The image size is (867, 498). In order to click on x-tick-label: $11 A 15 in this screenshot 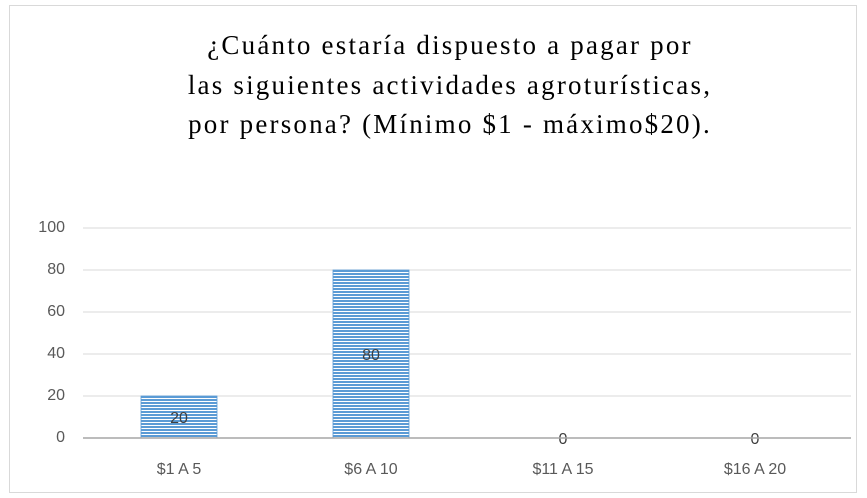, I will do `click(562, 469)`.